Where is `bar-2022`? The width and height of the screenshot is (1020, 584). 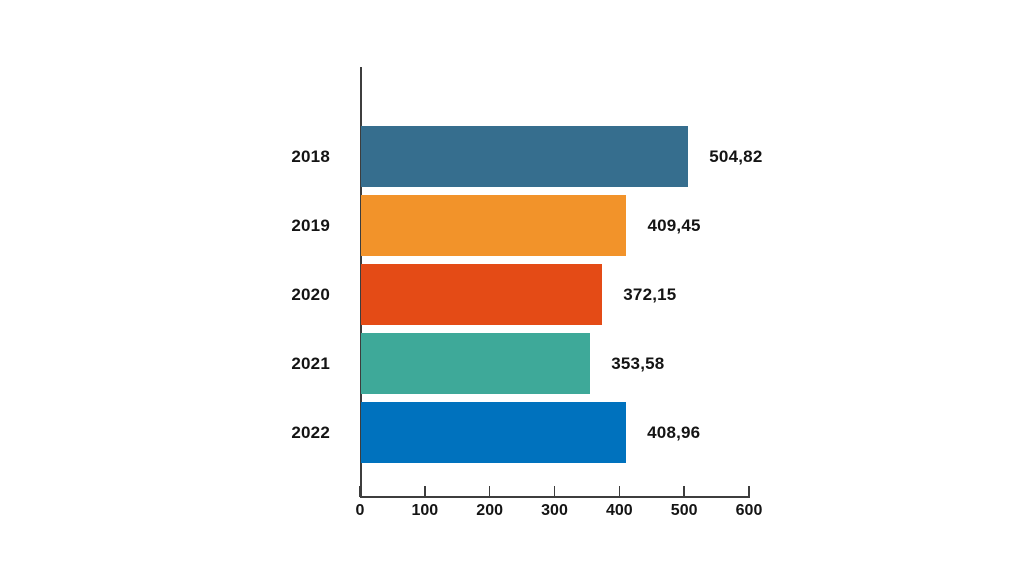 bar-2022 is located at coordinates (494, 432).